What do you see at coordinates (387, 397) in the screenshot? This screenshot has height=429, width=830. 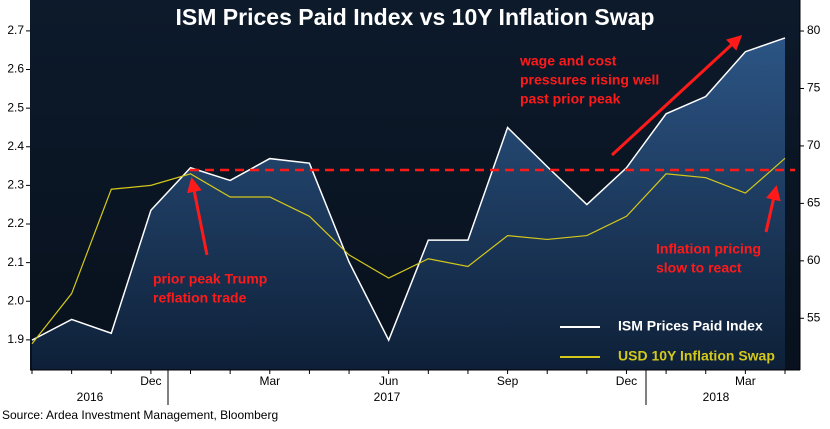 I see `x-group-label: 2017` at bounding box center [387, 397].